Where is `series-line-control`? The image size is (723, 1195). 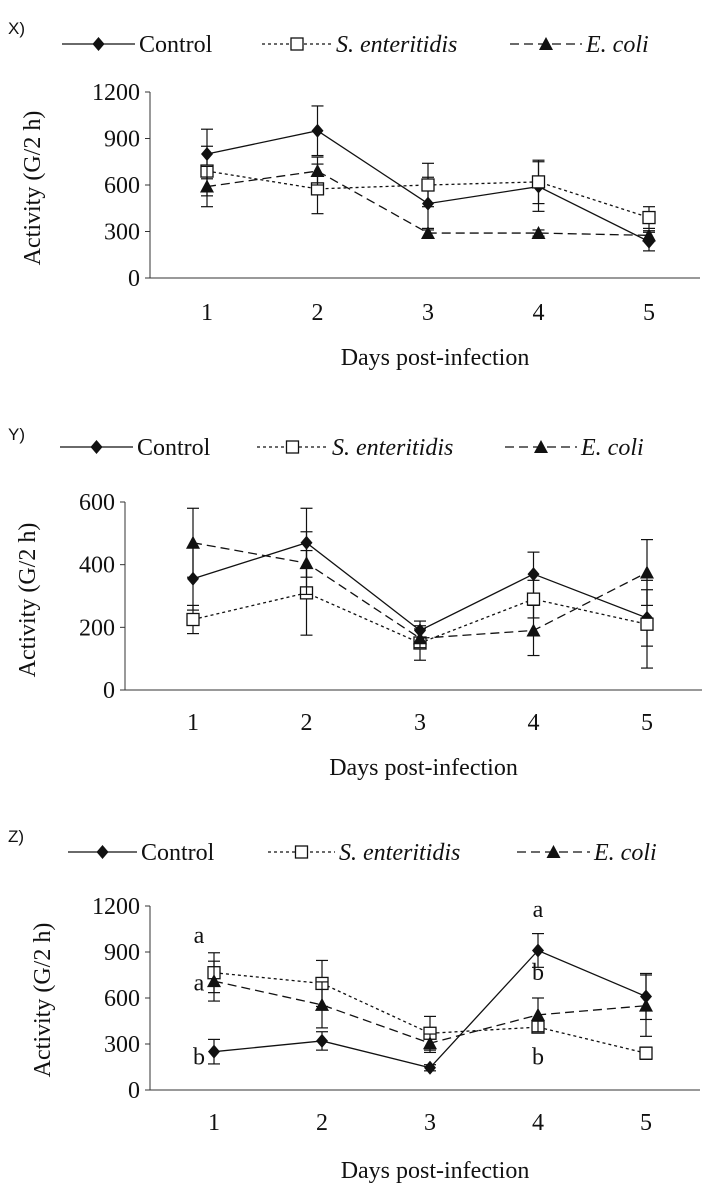
series-line-control is located at coordinates (420, 587).